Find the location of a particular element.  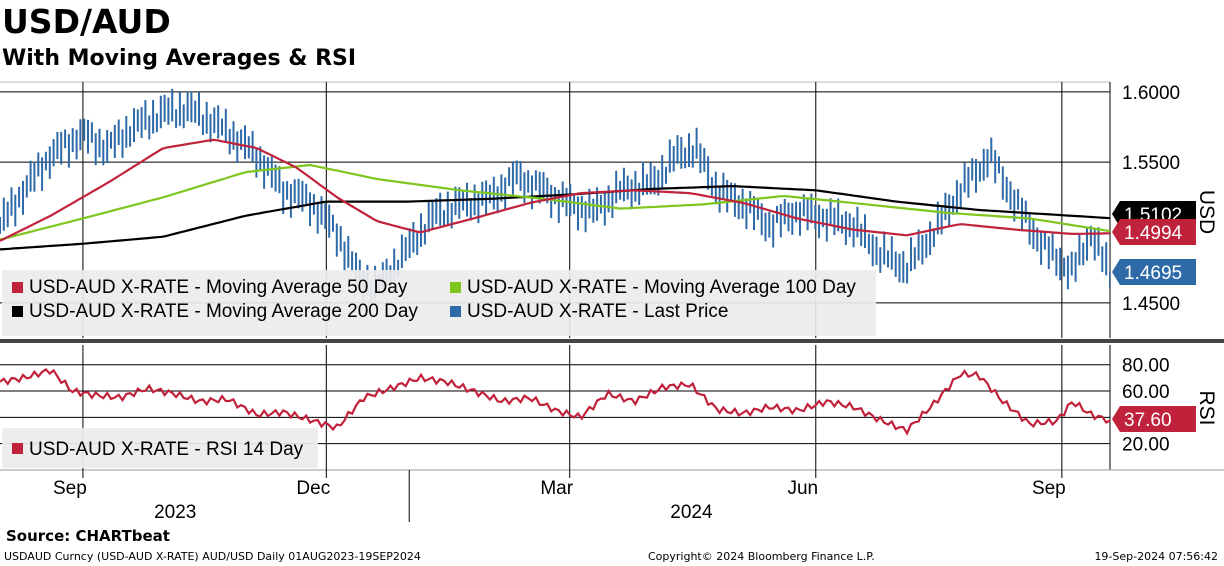

rsi-end-label-bg is located at coordinates (1154, 419).